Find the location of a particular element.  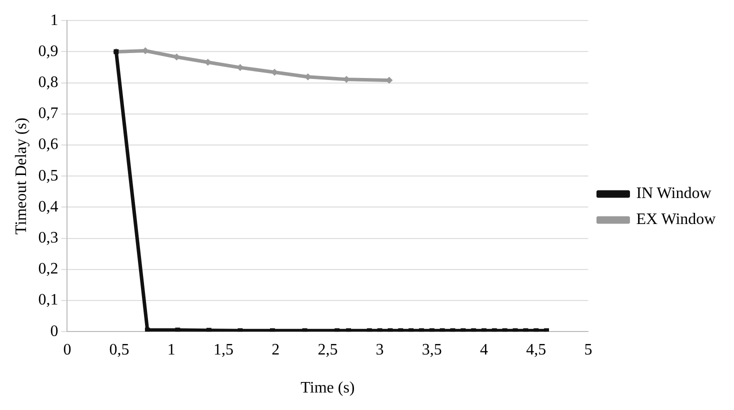

y-axis-title: Timeout Delay (s) is located at coordinates (21, 176).